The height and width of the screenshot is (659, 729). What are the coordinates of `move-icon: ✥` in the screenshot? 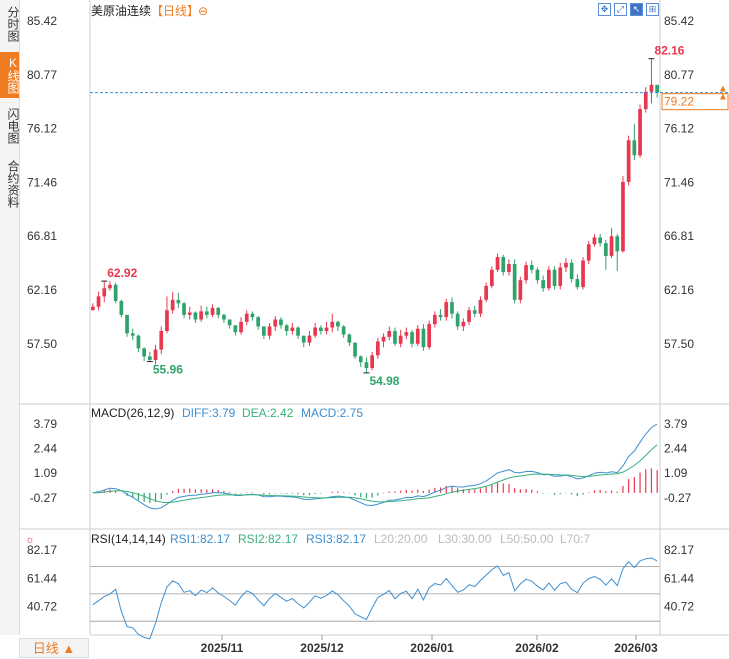 It's located at (604, 9).